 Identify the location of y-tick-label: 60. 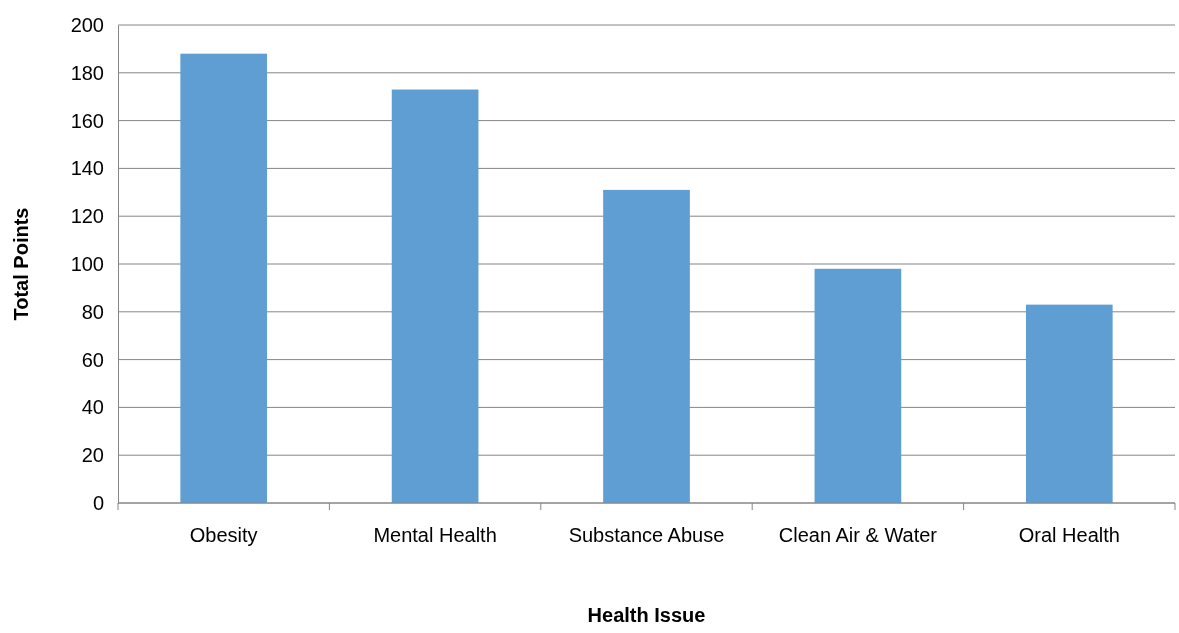
(92, 359).